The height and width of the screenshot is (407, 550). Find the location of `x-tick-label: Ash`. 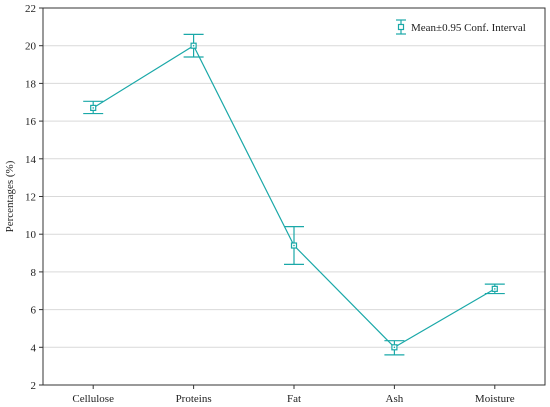

x-tick-label: Ash is located at coordinates (395, 399).